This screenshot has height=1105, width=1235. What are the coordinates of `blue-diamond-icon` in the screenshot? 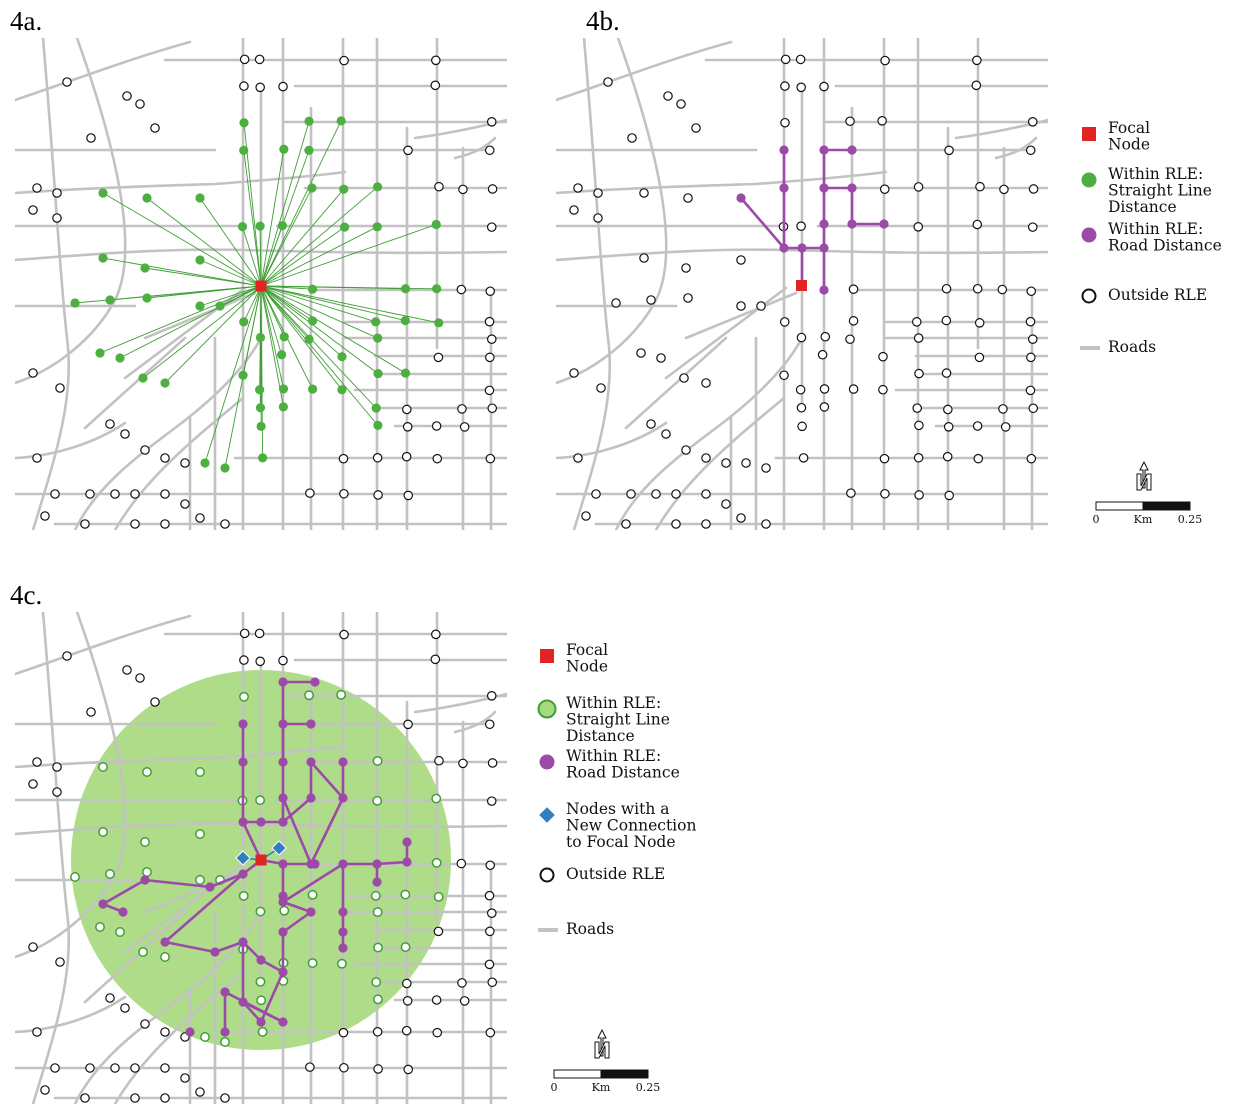 It's located at (547, 815).